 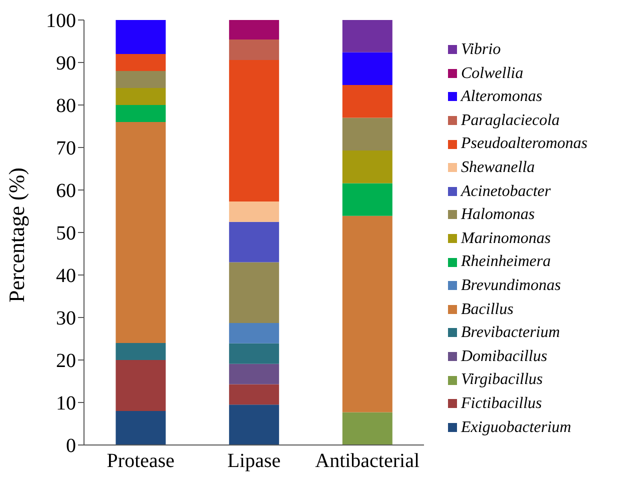 I want to click on y-tick-label: 70, so click(x=66, y=149).